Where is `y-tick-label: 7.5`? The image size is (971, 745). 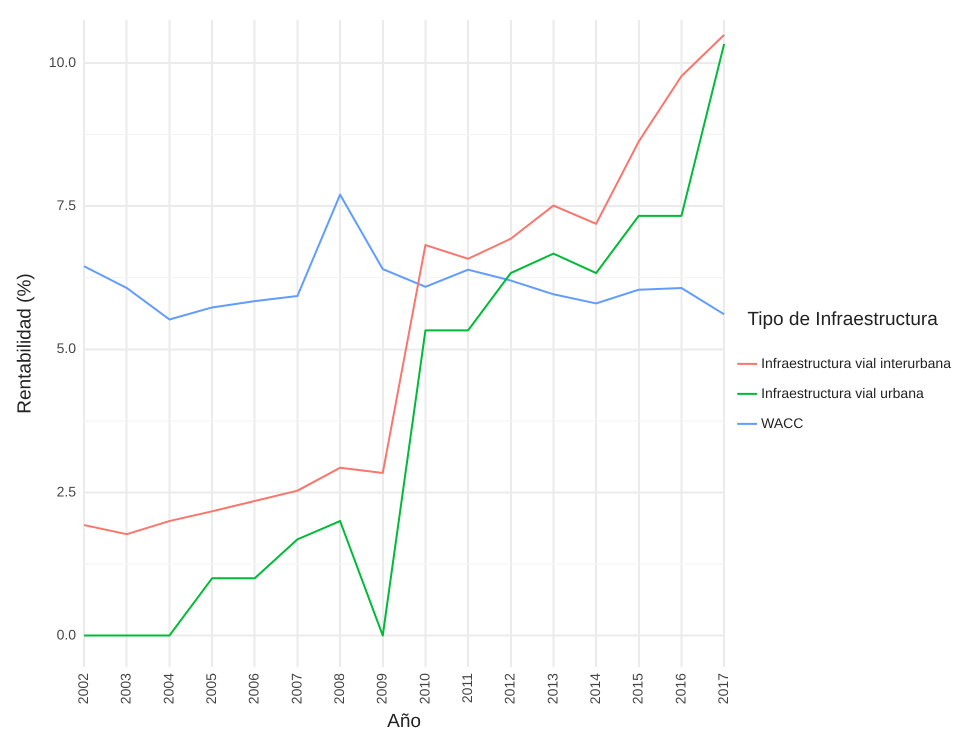 y-tick-label: 7.5 is located at coordinates (66, 204).